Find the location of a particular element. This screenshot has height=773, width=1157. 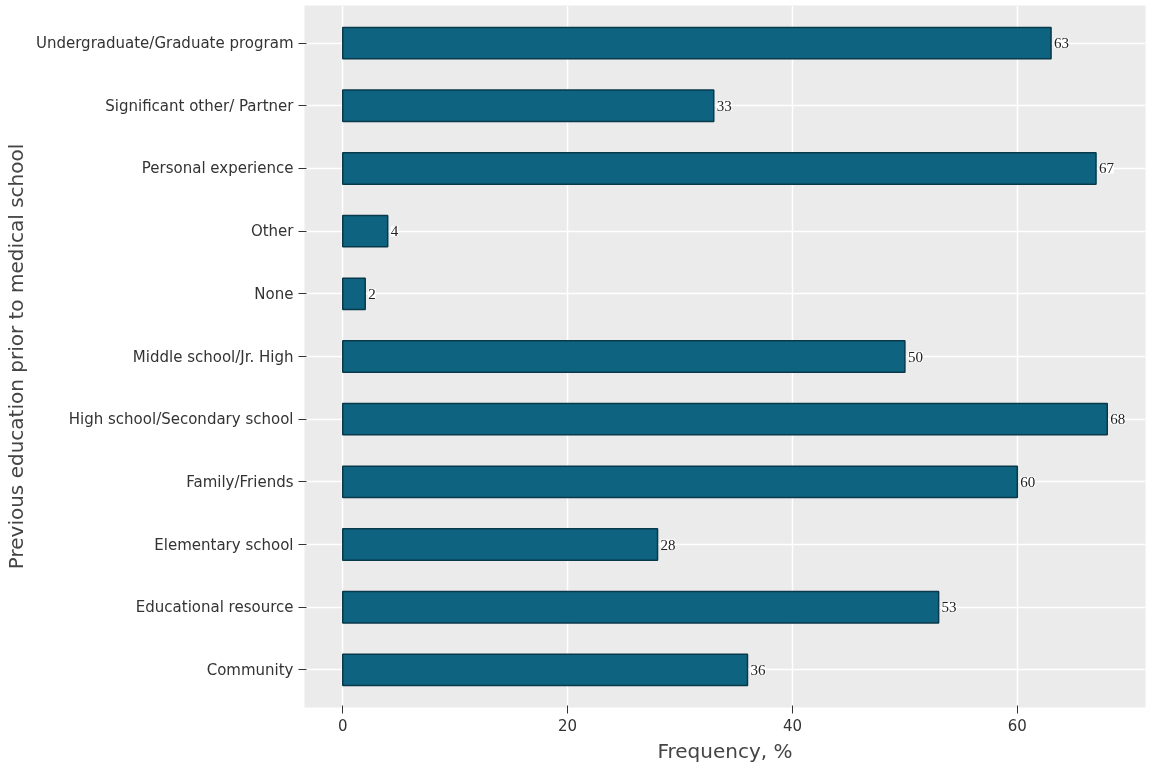

y-tick-label: None is located at coordinates (274, 293).